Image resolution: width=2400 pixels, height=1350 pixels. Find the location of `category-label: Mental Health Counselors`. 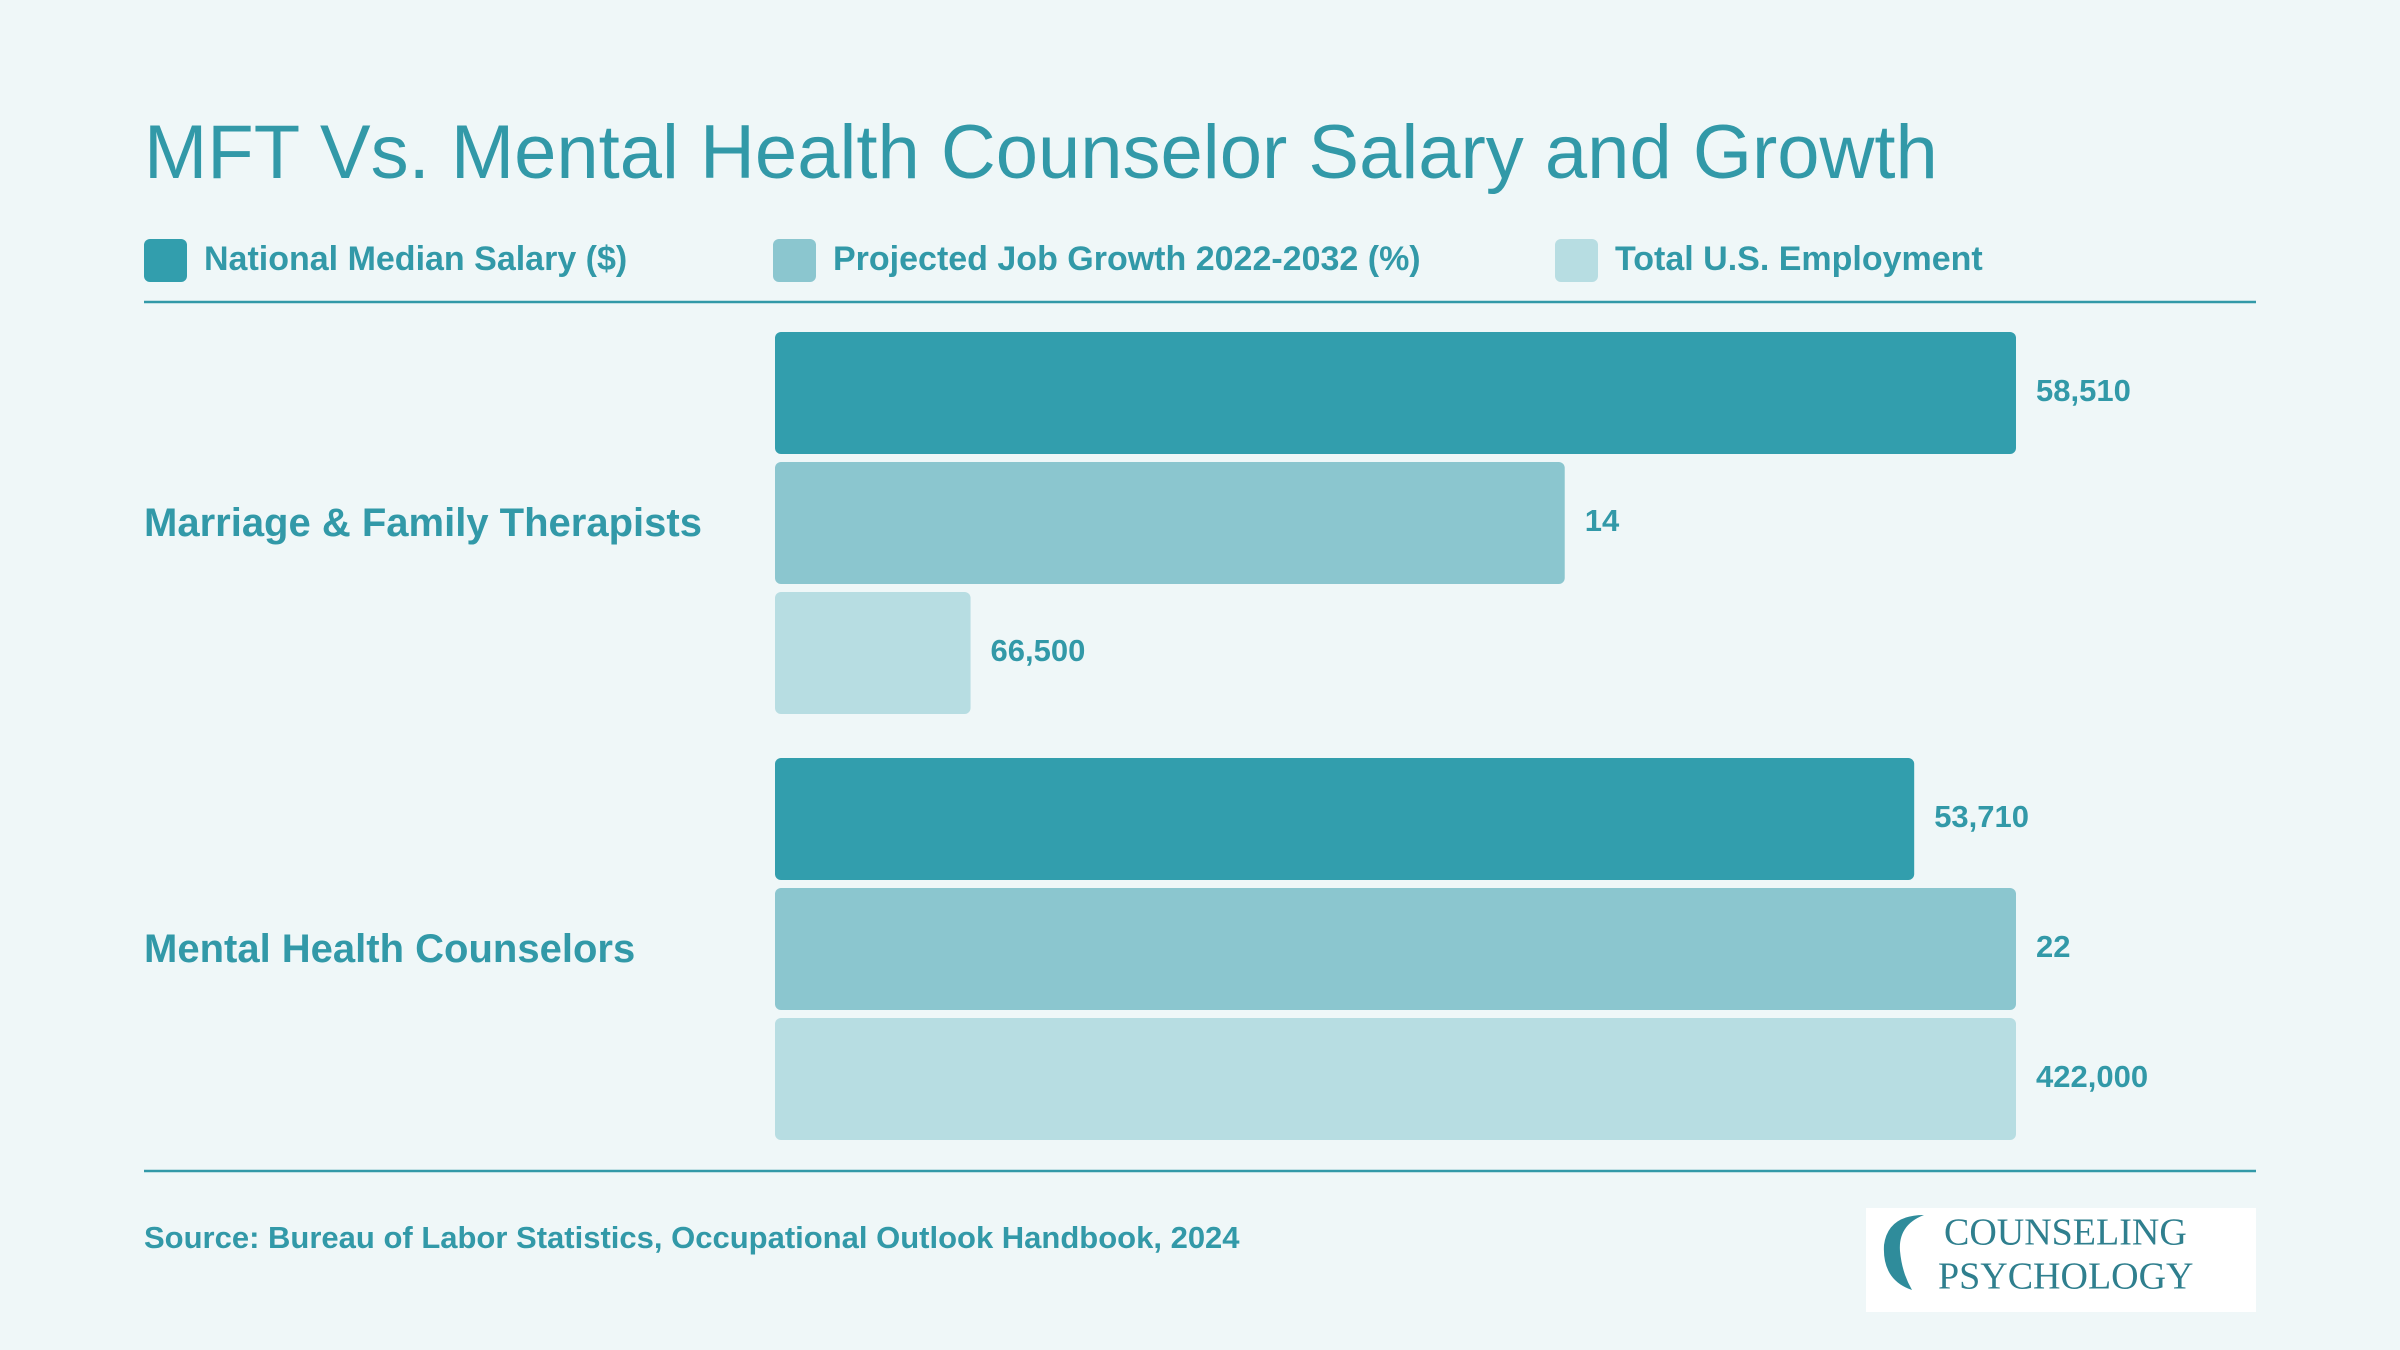

category-label: Mental Health Counselors is located at coordinates (390, 949).